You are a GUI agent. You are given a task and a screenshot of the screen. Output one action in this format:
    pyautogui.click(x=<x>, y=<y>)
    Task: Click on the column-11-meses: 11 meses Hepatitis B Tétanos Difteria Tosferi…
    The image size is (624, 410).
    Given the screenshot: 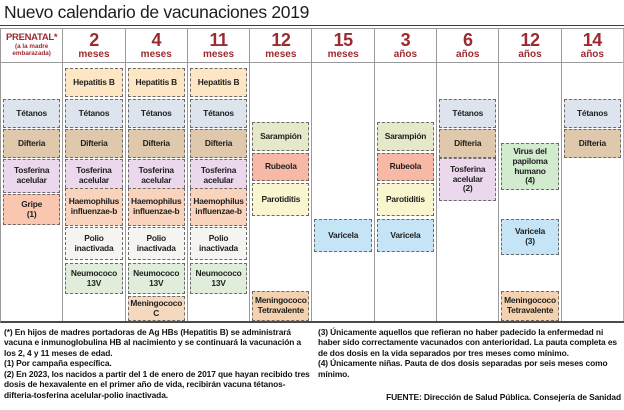 What is the action you would take?
    pyautogui.click(x=219, y=175)
    